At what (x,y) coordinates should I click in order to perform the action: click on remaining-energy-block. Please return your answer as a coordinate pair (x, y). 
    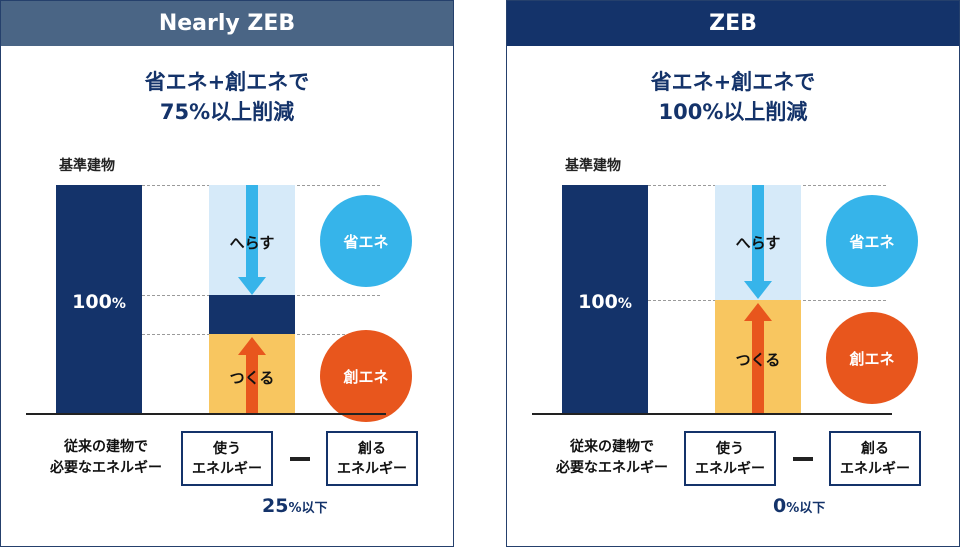
    Looking at the image, I should click on (252, 314).